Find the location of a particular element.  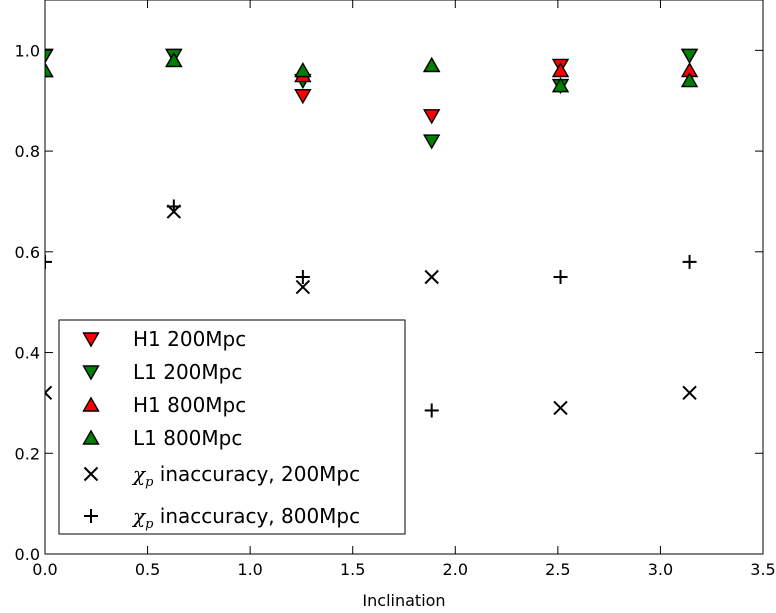

x-tick-label: 1.5 is located at coordinates (352, 569).